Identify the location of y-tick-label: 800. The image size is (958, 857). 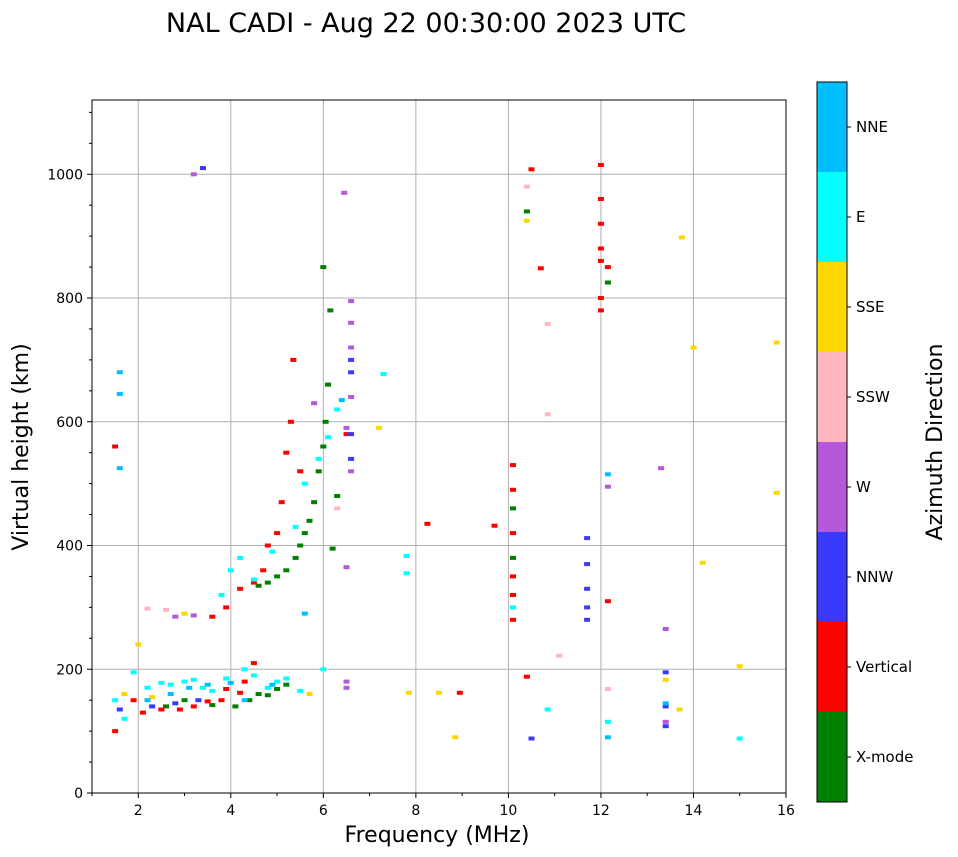
(69, 299).